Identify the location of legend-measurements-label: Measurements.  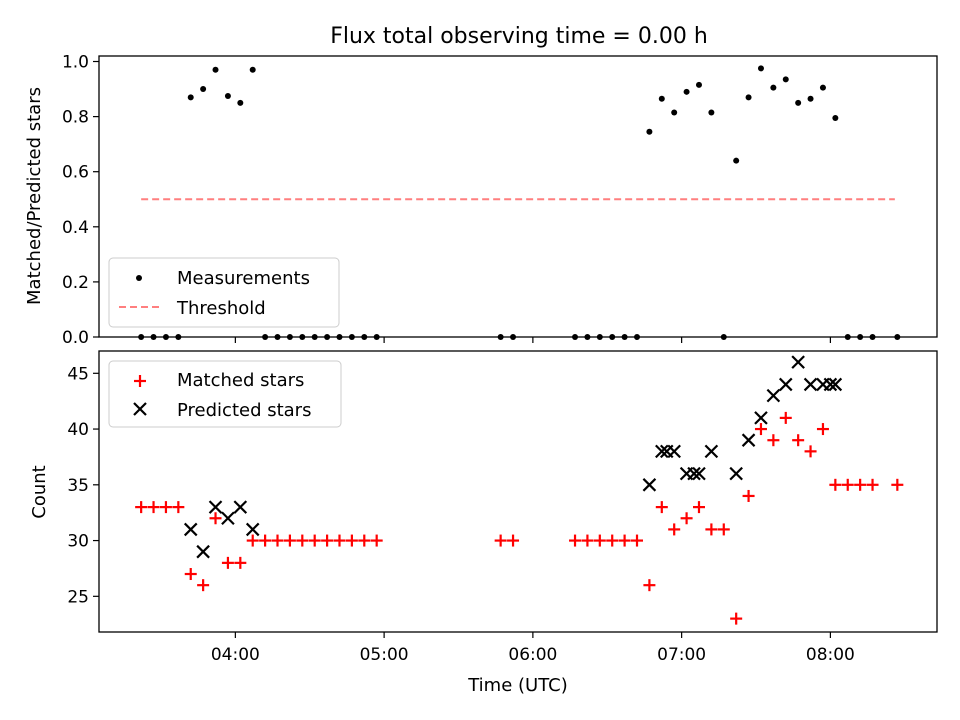
(243, 278).